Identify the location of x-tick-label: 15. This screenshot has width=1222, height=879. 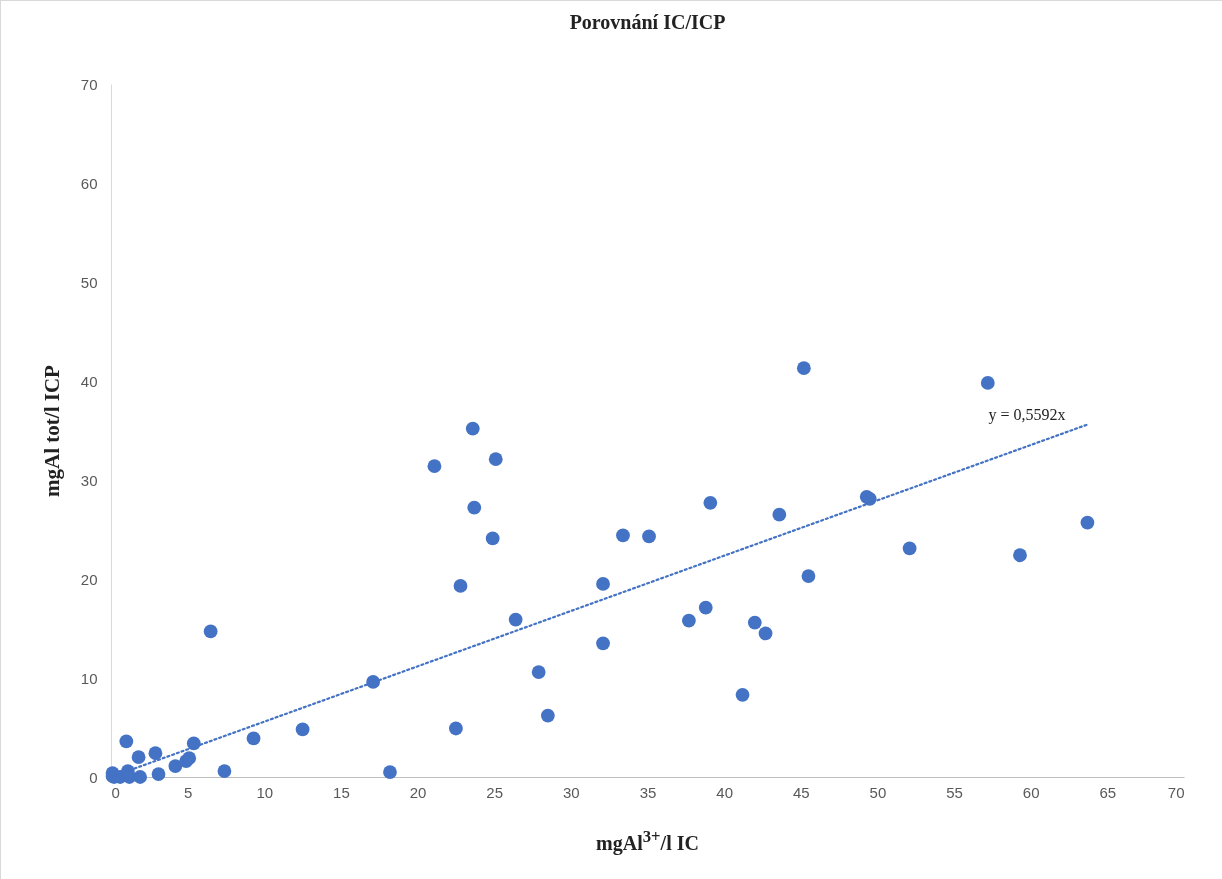
(341, 792).